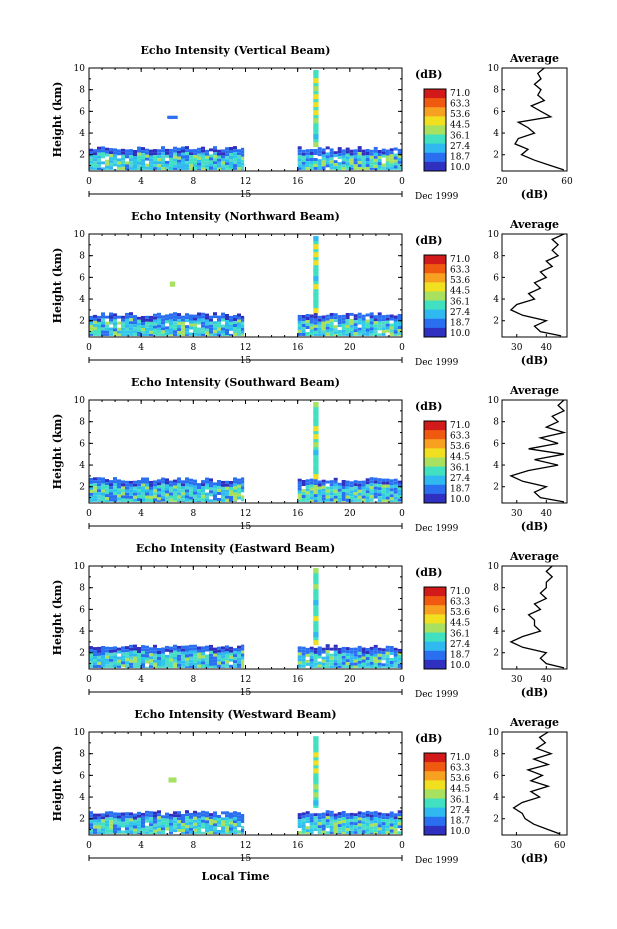  I want to click on colorbar-tick-label: 44.5, so click(460, 458).